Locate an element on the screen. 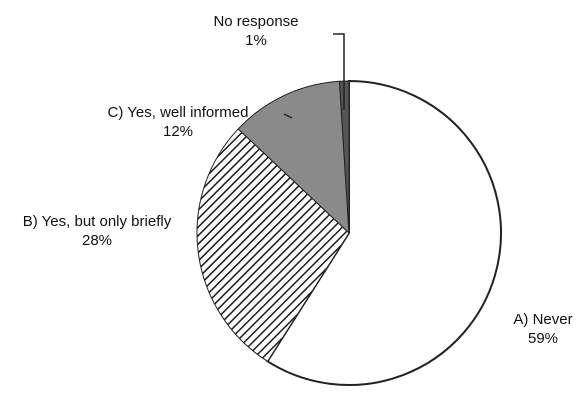 This screenshot has height=394, width=581. slice-label-a: A) Never 59% is located at coordinates (543, 329).